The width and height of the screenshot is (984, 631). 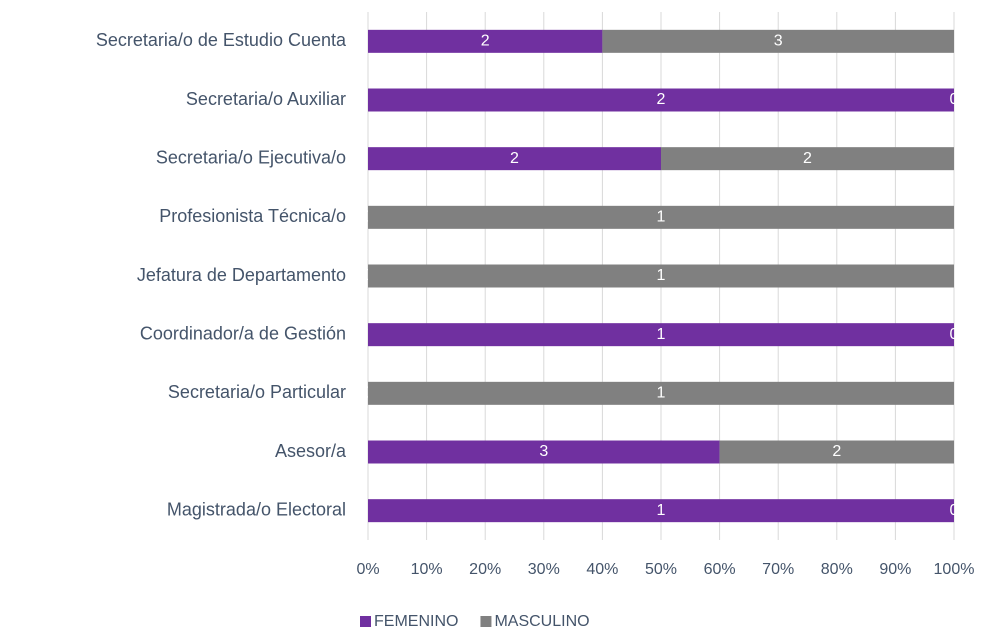 What do you see at coordinates (541, 621) in the screenshot?
I see `legend-label: MASCULINO` at bounding box center [541, 621].